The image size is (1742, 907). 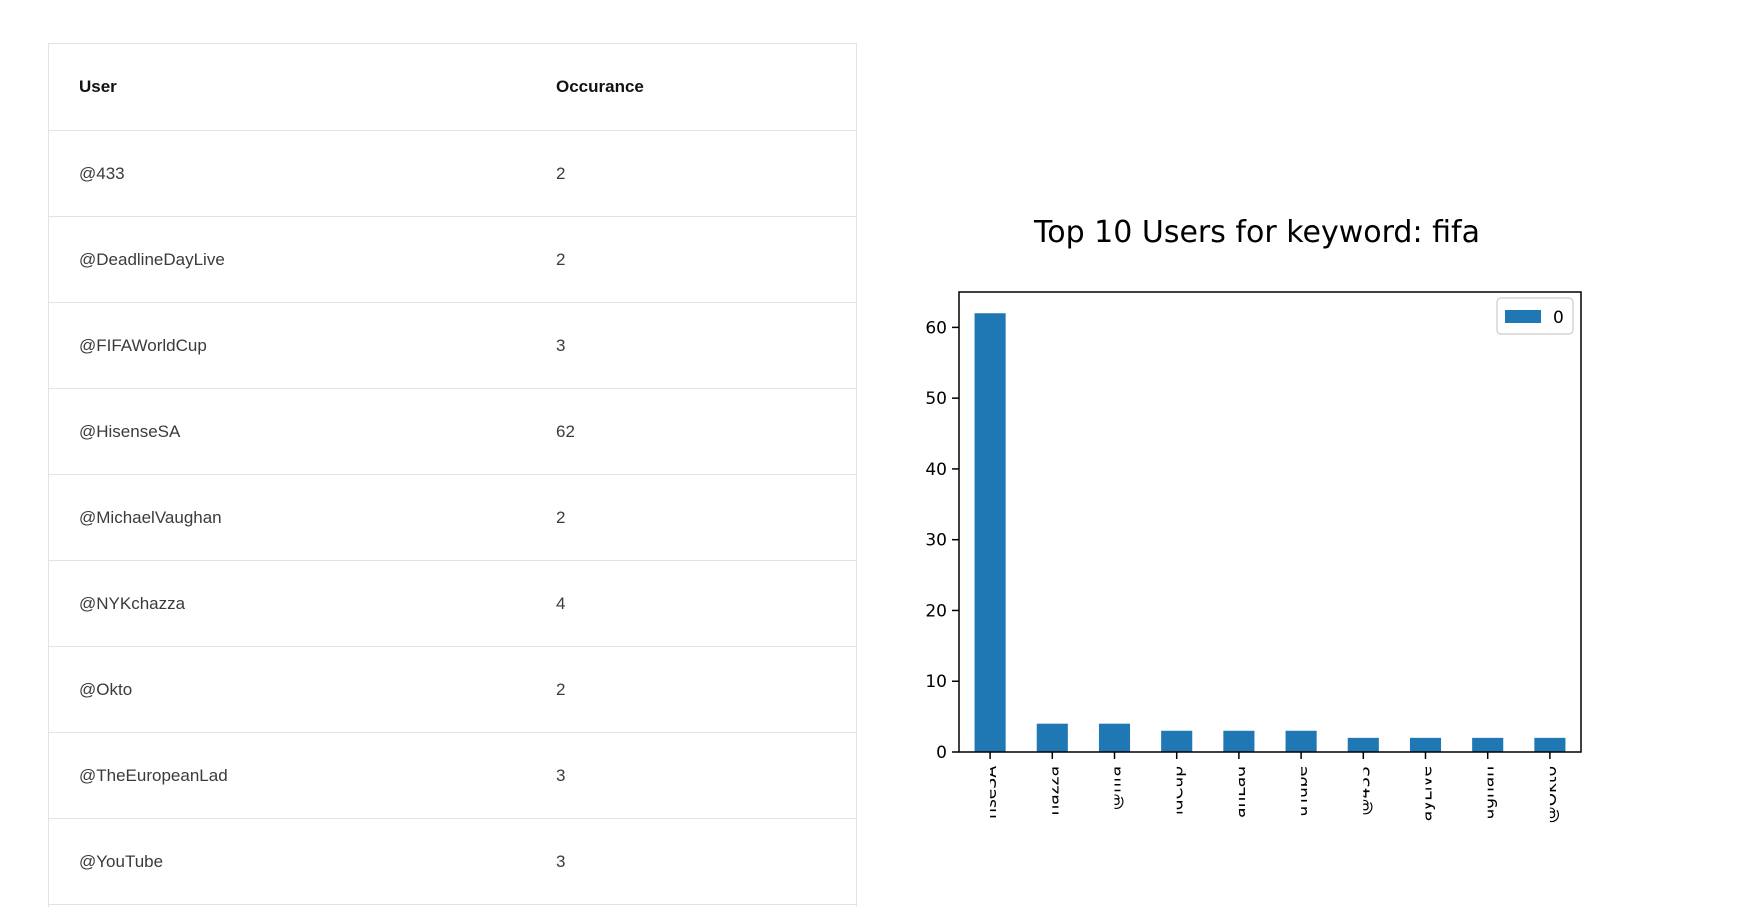 I want to click on table-header-row: User Occurance, so click(x=452, y=87).